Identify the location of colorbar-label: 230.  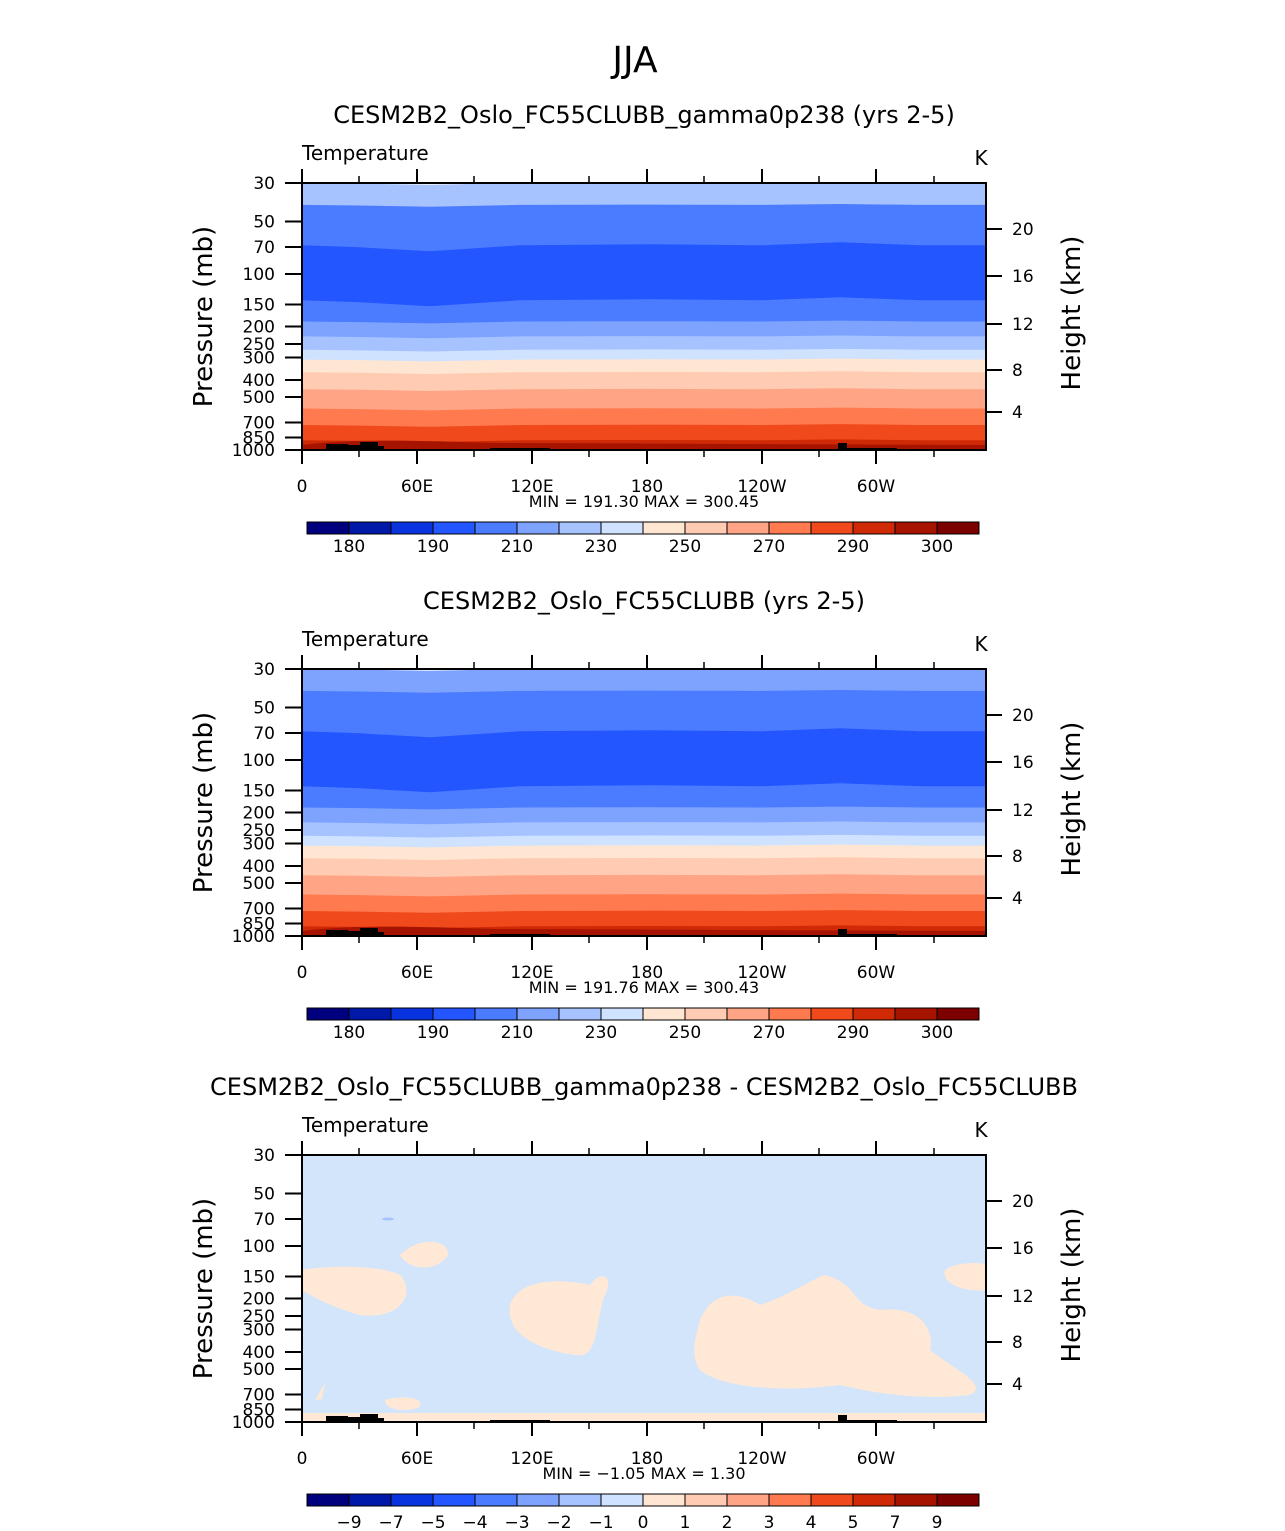
(601, 1033).